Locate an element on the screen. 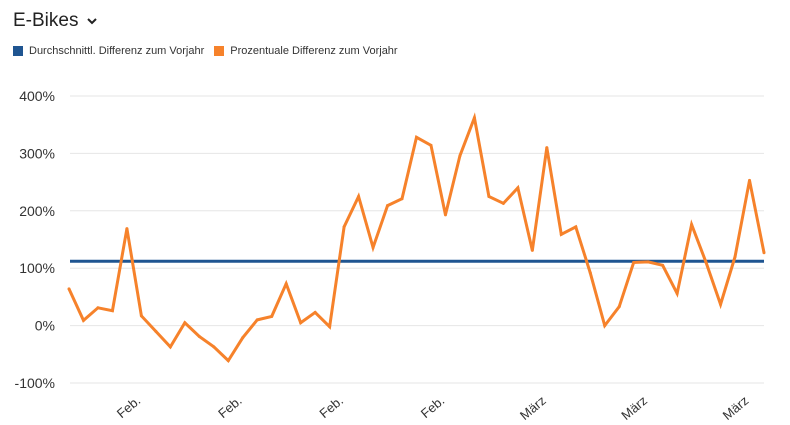  y-tick-label: 400% is located at coordinates (37, 96).